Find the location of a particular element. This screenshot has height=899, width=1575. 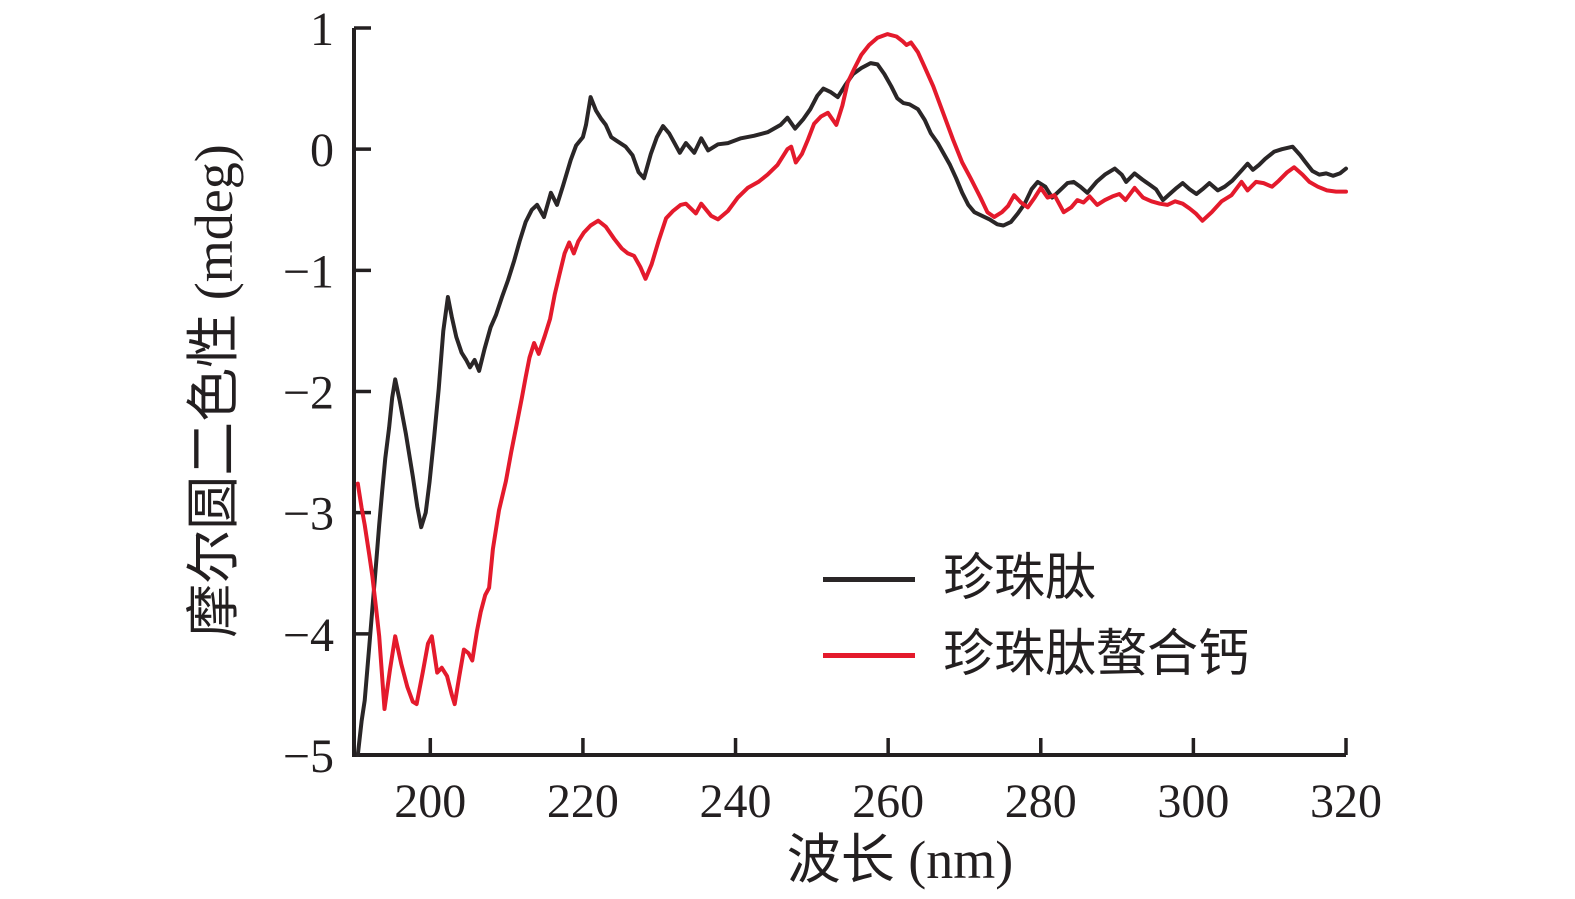

y-tick-label: −2 is located at coordinates (308, 393).